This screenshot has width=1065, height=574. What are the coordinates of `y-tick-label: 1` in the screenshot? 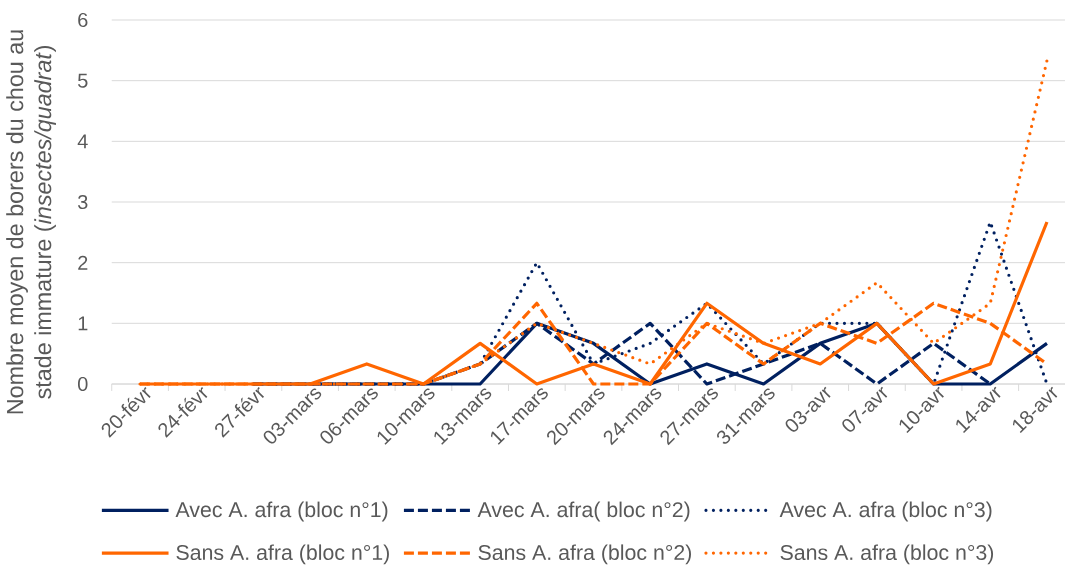 It's located at (83, 323).